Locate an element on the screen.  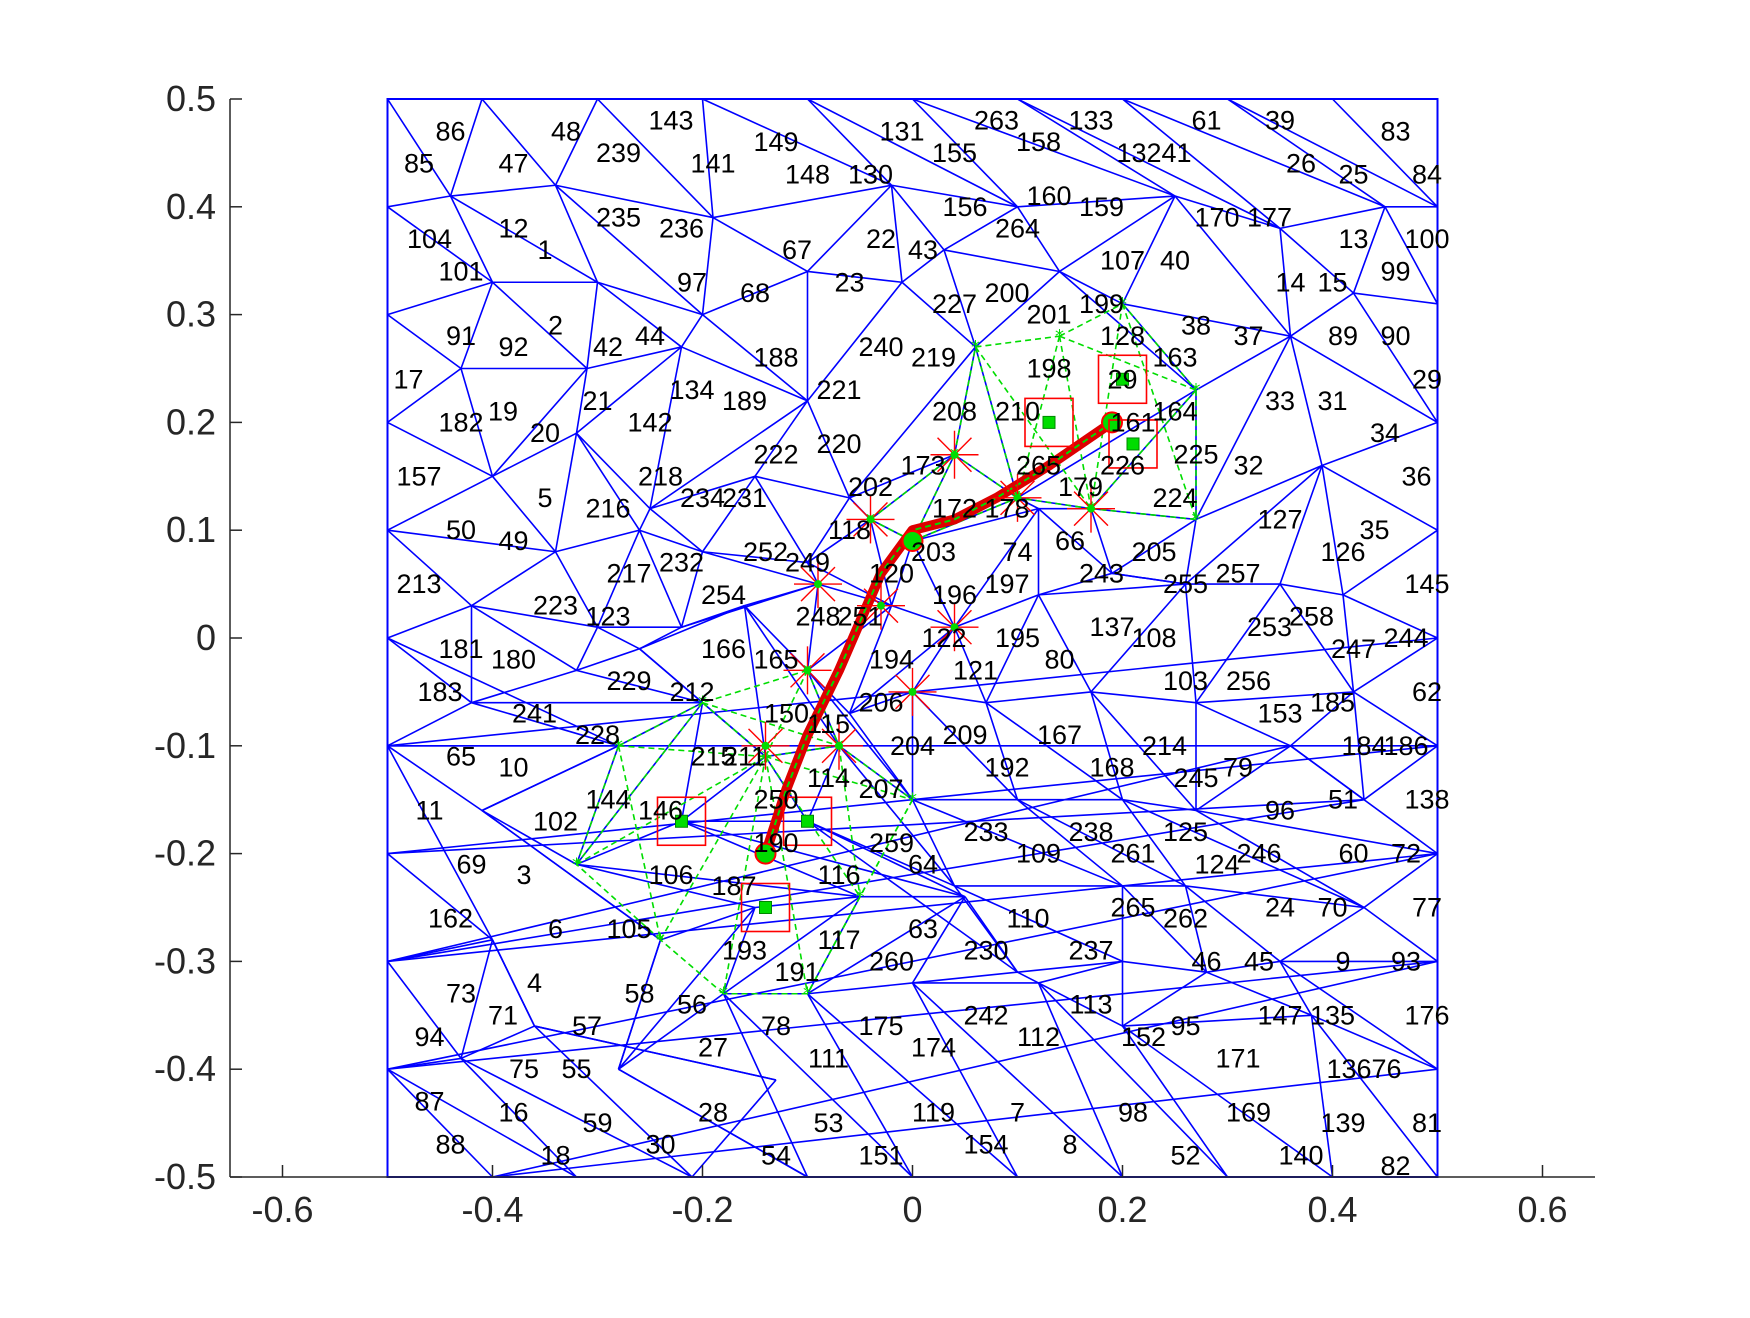
node-label: 62 is located at coordinates (1427, 692).